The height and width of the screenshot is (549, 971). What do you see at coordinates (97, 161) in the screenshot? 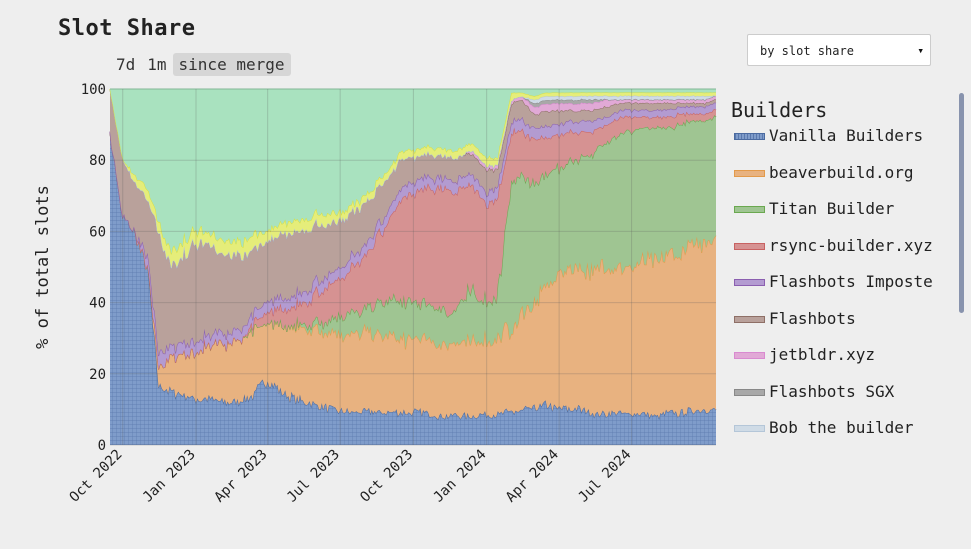
I see `y-tick-label: 80` at bounding box center [97, 161].